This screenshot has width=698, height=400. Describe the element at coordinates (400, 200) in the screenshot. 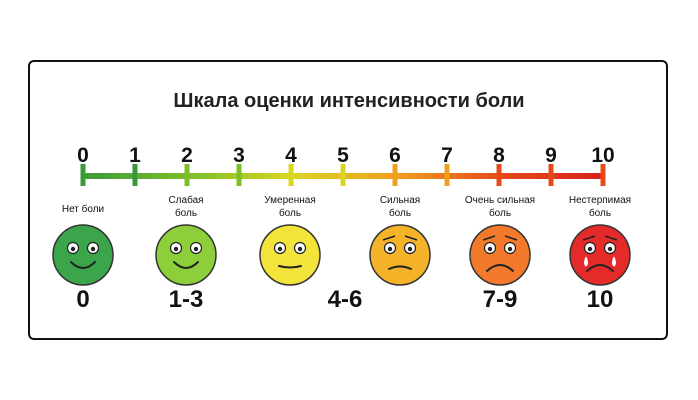

I see `face-caption-line: Сильная` at that location.